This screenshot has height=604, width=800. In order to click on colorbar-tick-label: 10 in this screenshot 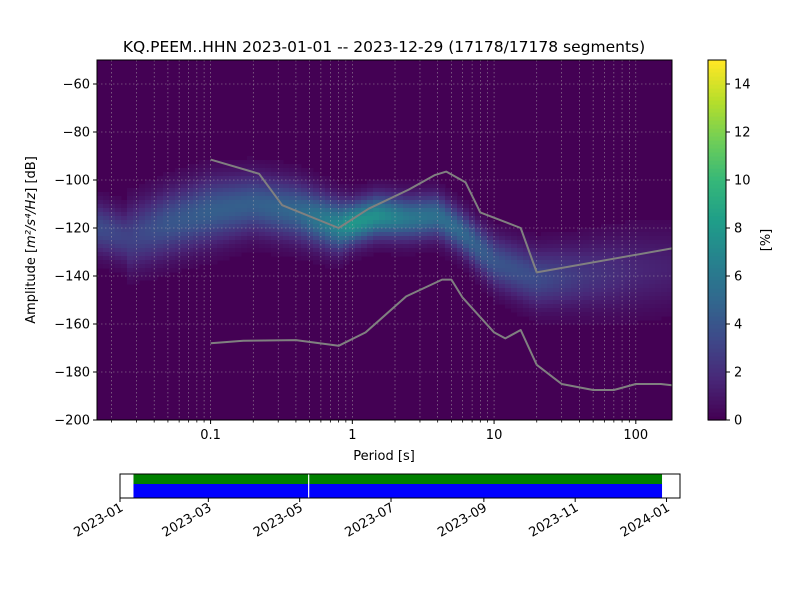, I will do `click(742, 181)`.